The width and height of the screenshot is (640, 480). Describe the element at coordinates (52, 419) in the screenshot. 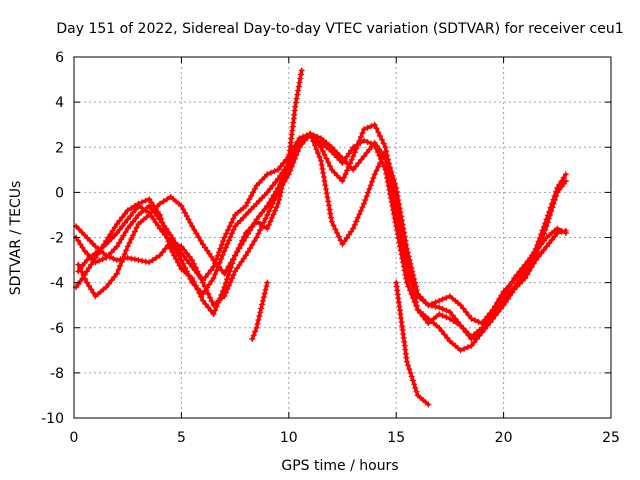

I see `y-tick-label: -10` at that location.